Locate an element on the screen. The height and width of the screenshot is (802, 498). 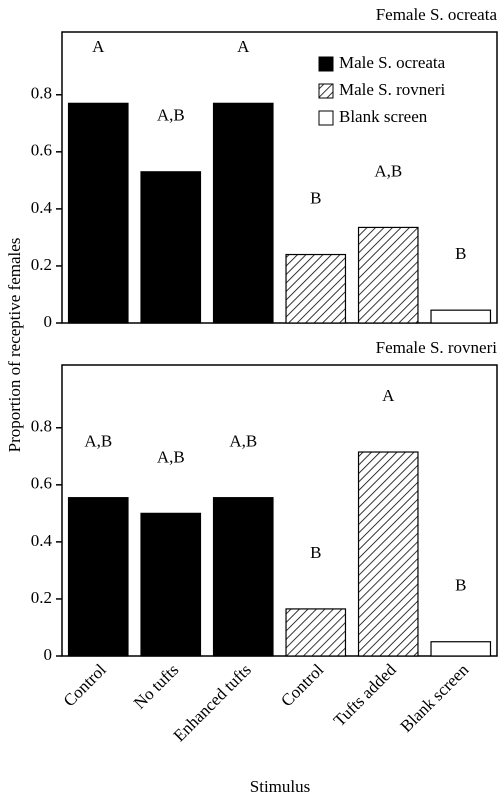
x-tick-label: Tufts added is located at coordinates (365, 695).